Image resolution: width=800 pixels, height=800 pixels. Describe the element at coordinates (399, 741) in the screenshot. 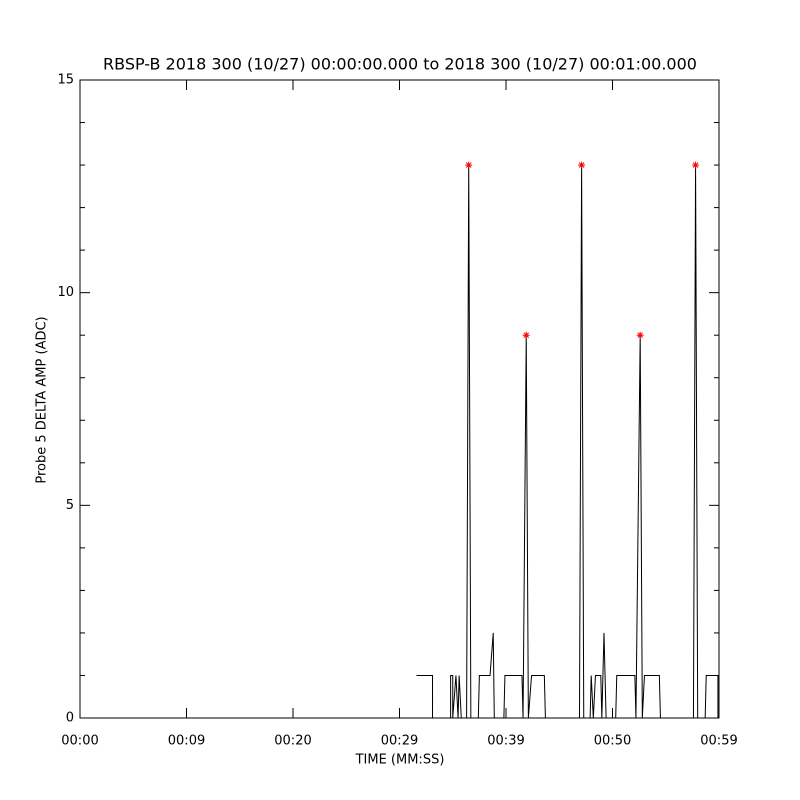

I see `x-tick-label: 00:29` at that location.